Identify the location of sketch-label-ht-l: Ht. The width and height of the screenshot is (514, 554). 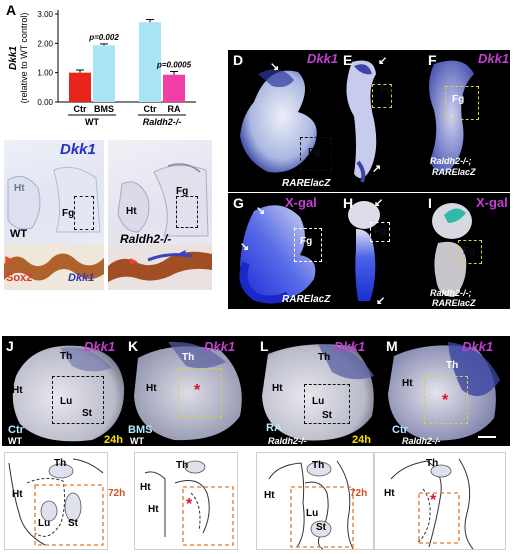
(269, 495).